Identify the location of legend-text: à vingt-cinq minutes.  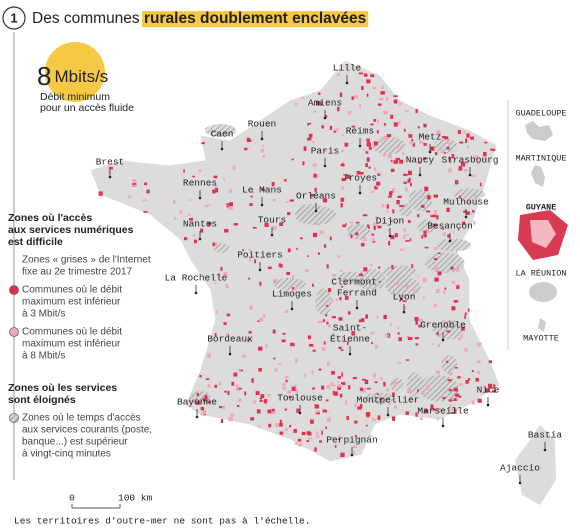
(66, 454).